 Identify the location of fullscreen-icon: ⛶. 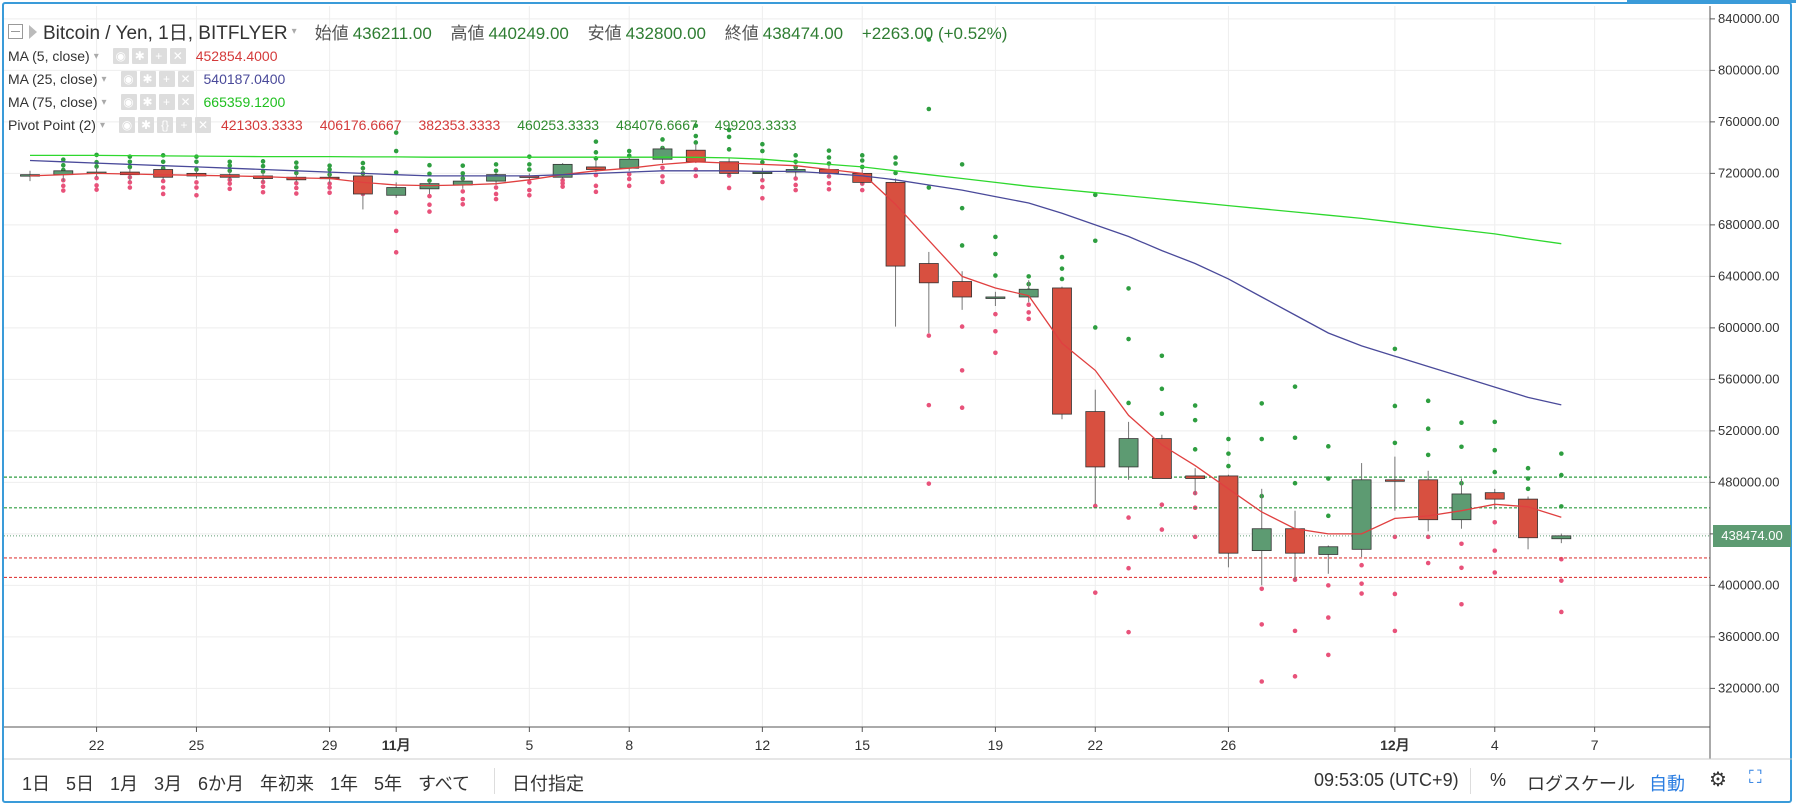
(1755, 777).